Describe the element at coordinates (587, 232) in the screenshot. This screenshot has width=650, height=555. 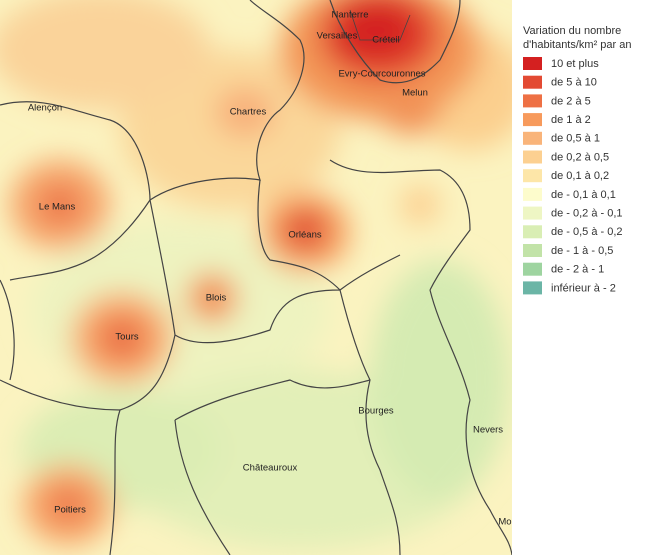
I see `legend-label: de - 0,5 à - 0,2` at that location.